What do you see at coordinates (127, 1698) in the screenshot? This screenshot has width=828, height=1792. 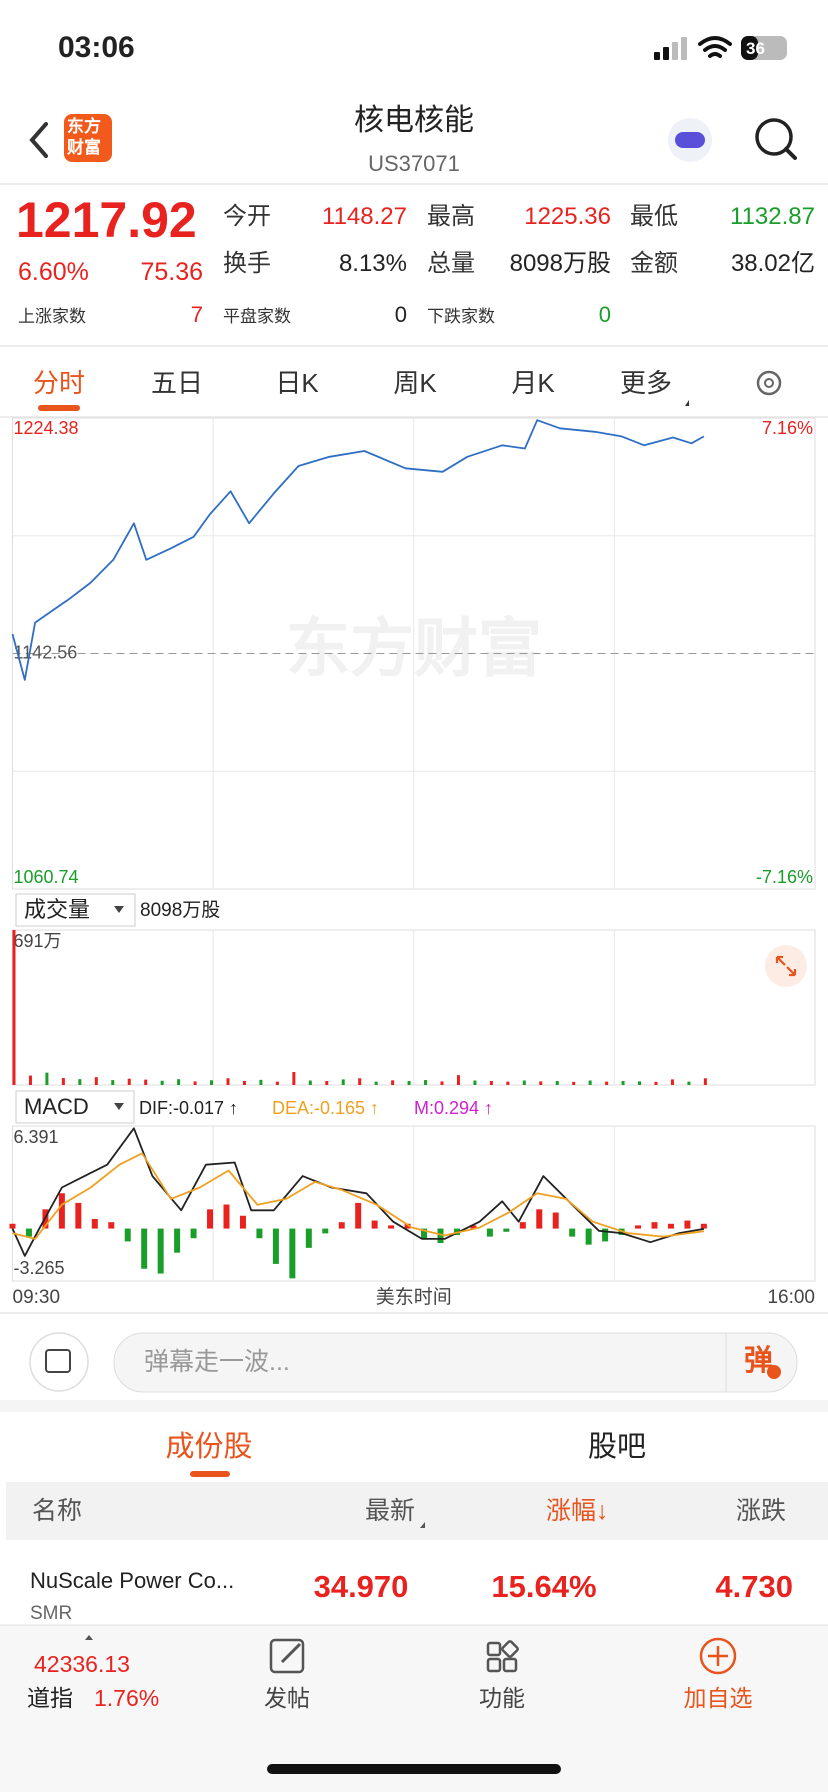 I see `index-change: 1.76%` at bounding box center [127, 1698].